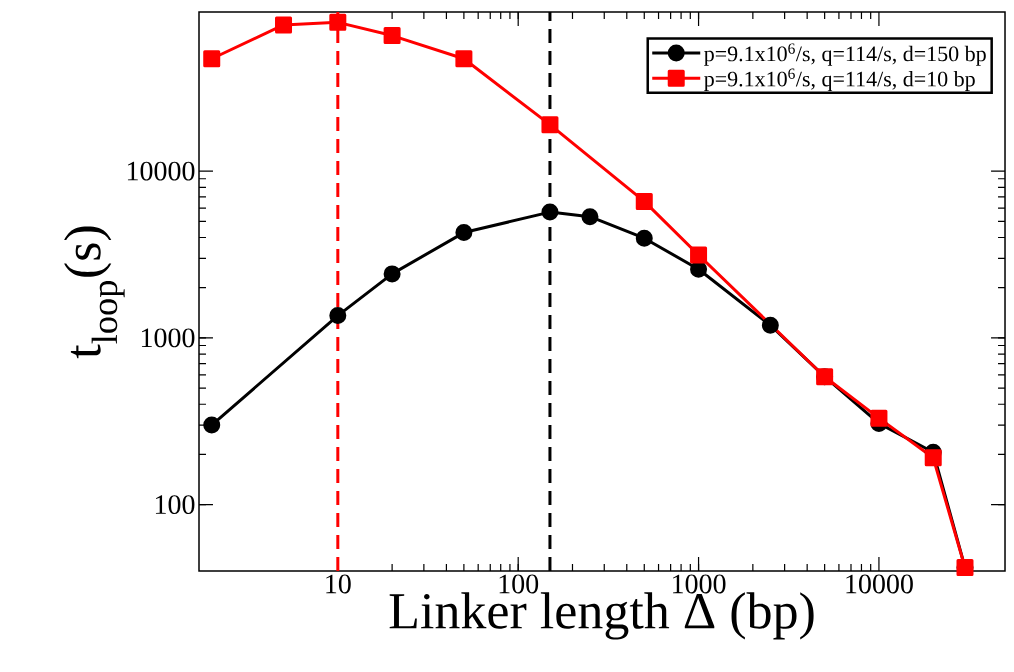 The height and width of the screenshot is (672, 1014). I want to click on legend-label: p=9.1x10$^{6}$/s, q=114/s, d=10 bp, so click(839, 79).